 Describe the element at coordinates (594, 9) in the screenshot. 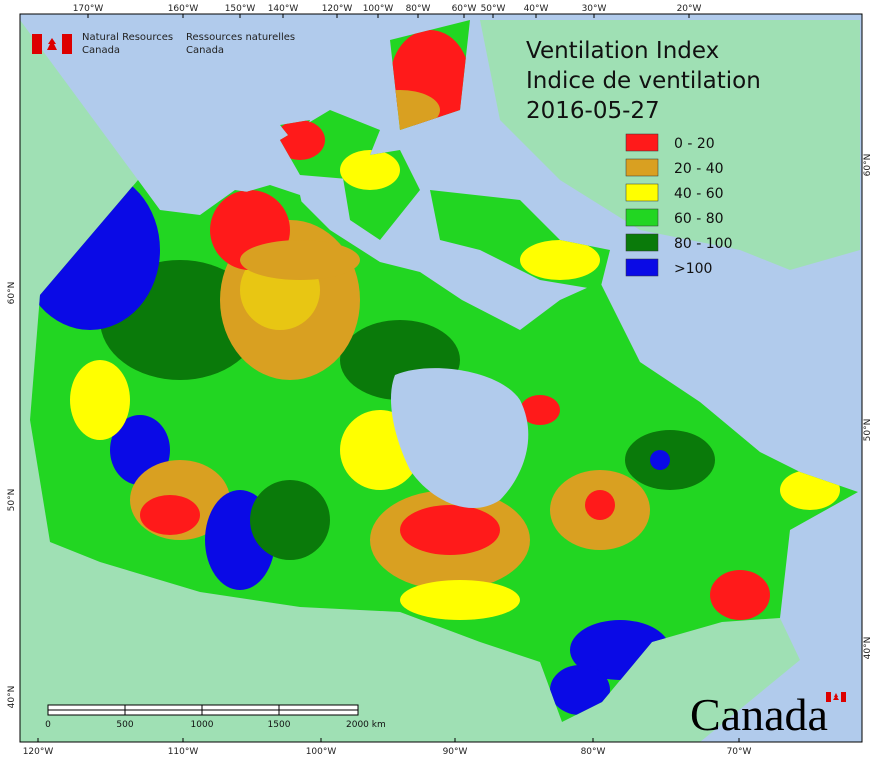

I see `longitude-label: 30°W` at that location.